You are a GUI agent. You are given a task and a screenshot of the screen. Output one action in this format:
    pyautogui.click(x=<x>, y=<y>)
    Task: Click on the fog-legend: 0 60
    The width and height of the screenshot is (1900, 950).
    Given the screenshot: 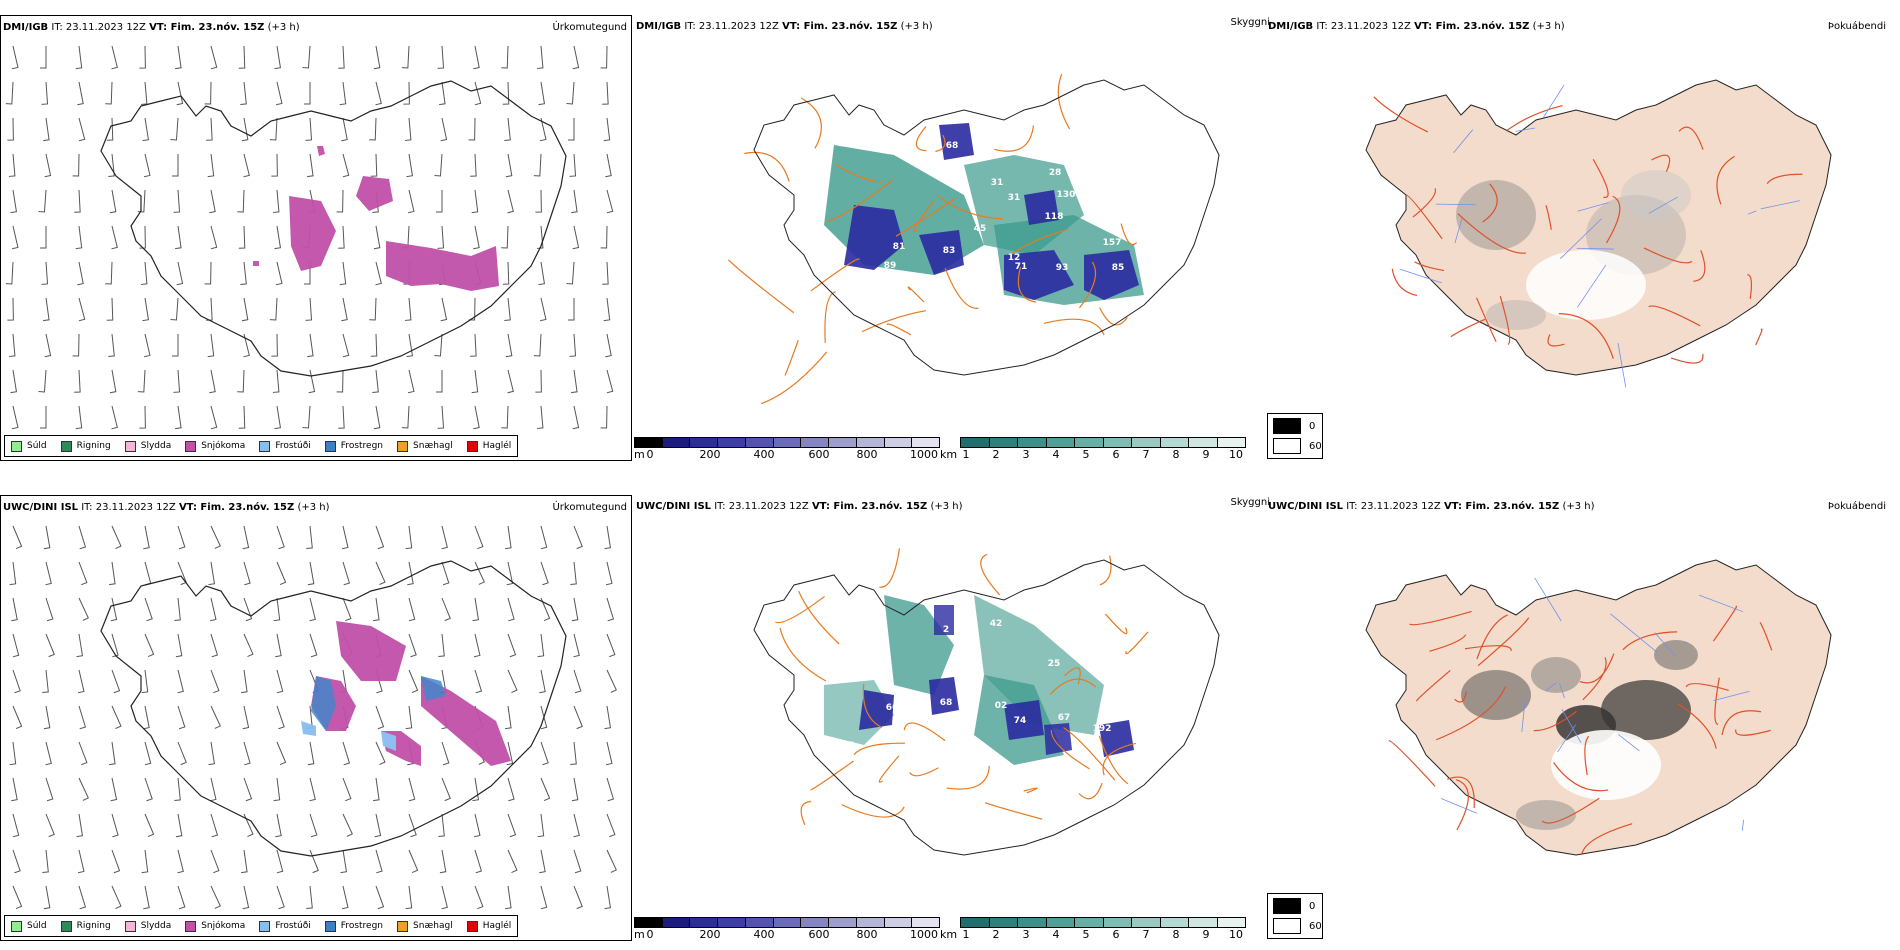 What is the action you would take?
    pyautogui.click(x=1295, y=436)
    